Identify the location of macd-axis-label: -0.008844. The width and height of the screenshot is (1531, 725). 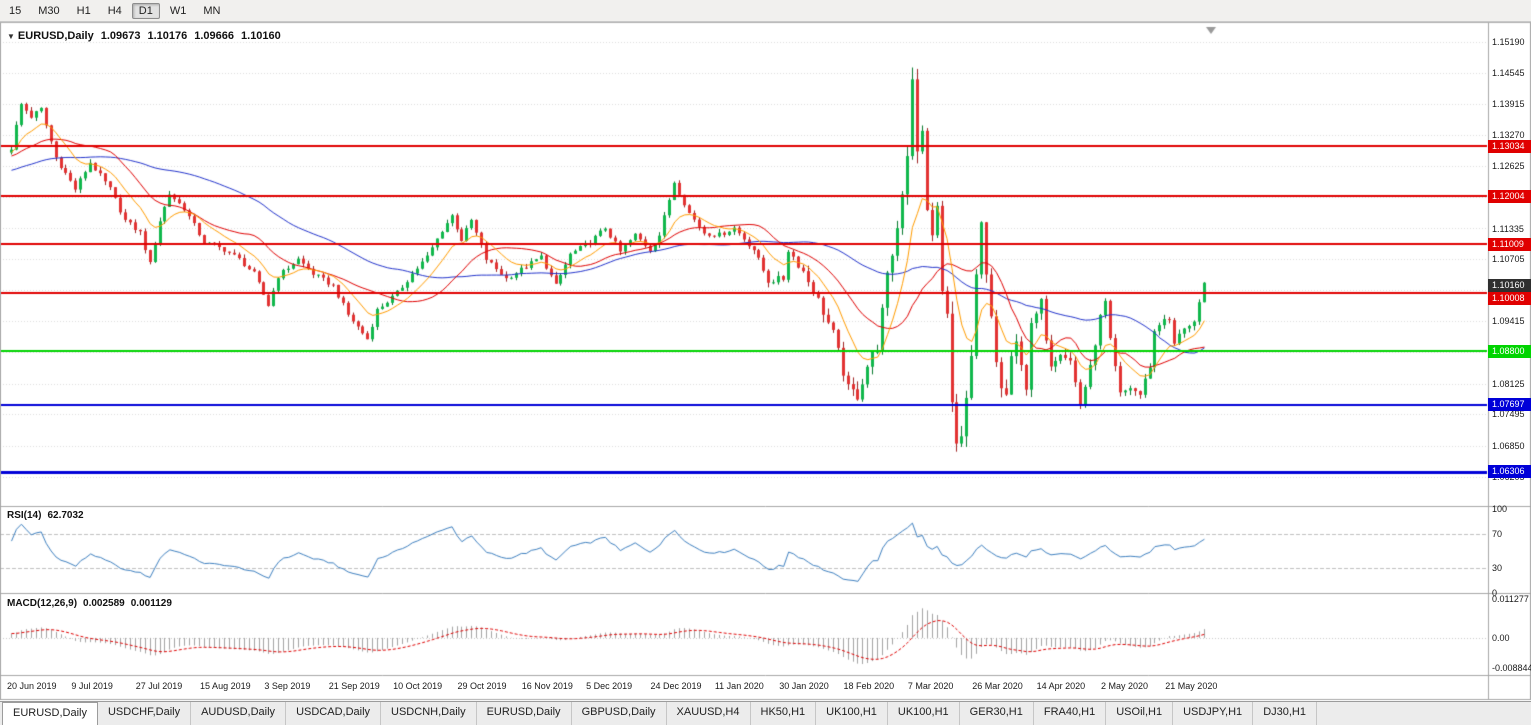
(1511, 668).